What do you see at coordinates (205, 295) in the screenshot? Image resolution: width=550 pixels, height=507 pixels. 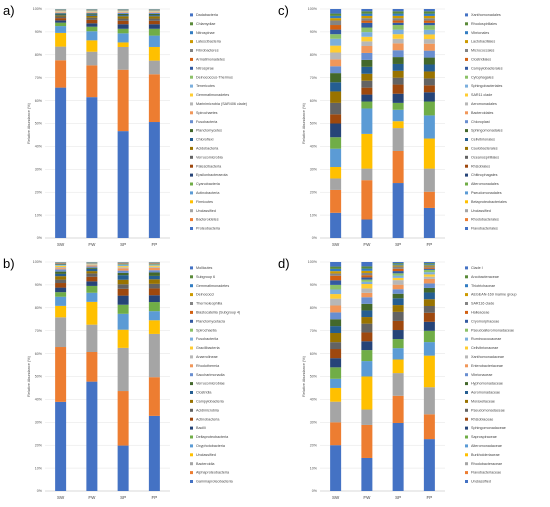 I see `legend-entry: Deinococci` at bounding box center [205, 295].